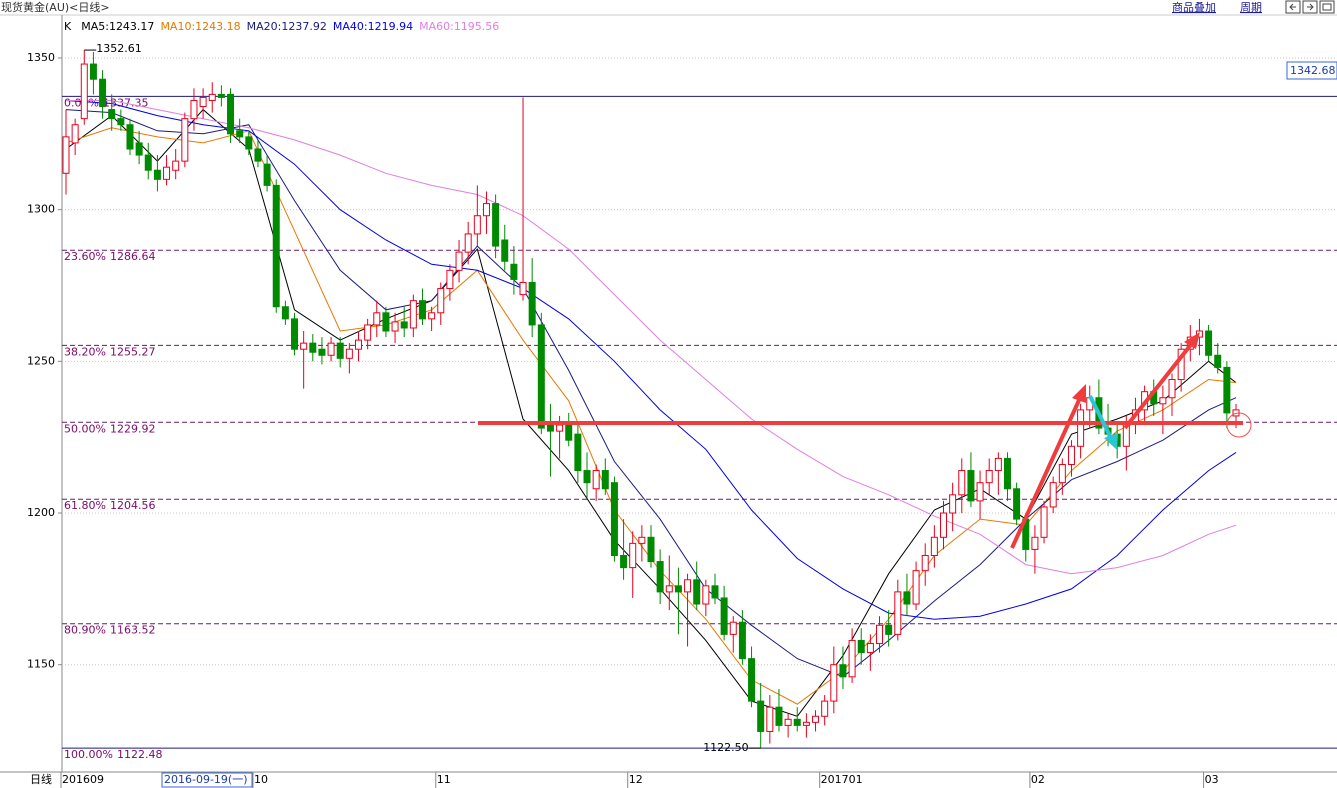 Image resolution: width=1337 pixels, height=788 pixels. Describe the element at coordinates (287, 26) in the screenshot. I see `legend-entry: MA20:1237.92` at that location.